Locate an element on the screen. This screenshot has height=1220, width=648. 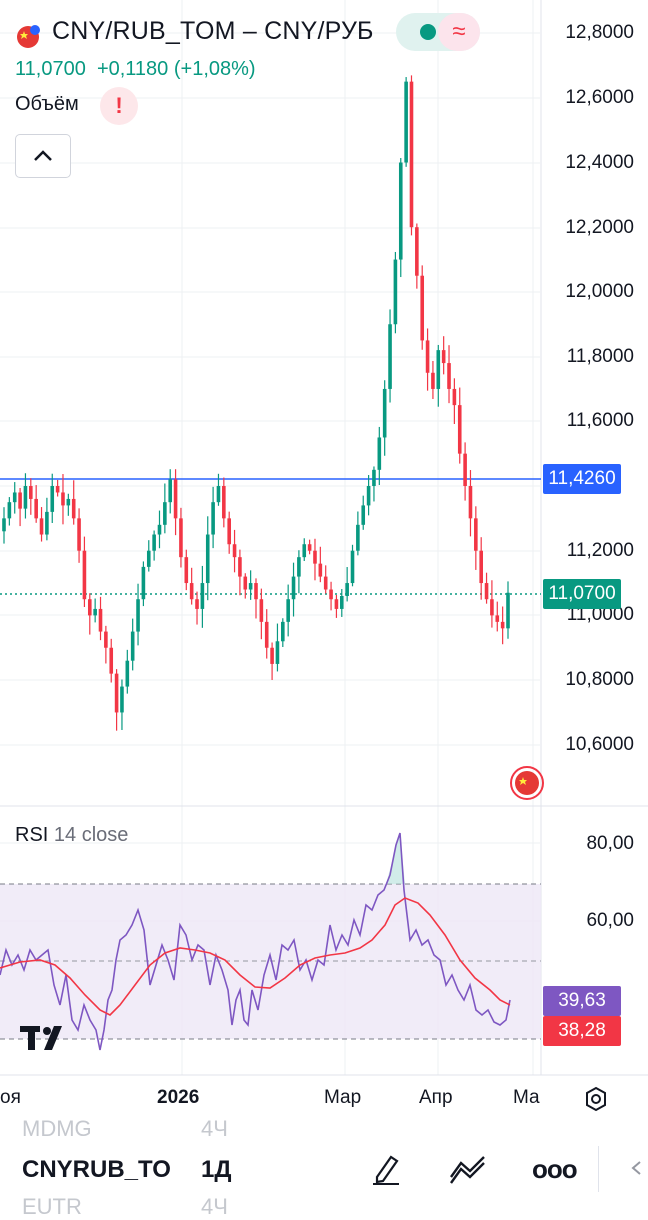
last-price-tag: 11,0700 is located at coordinates (582, 594).